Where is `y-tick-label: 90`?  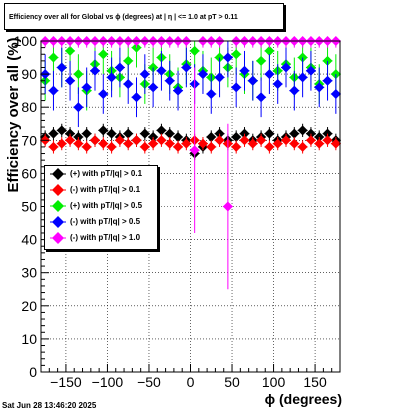
y-tick-label: 90 is located at coordinates (29, 74).